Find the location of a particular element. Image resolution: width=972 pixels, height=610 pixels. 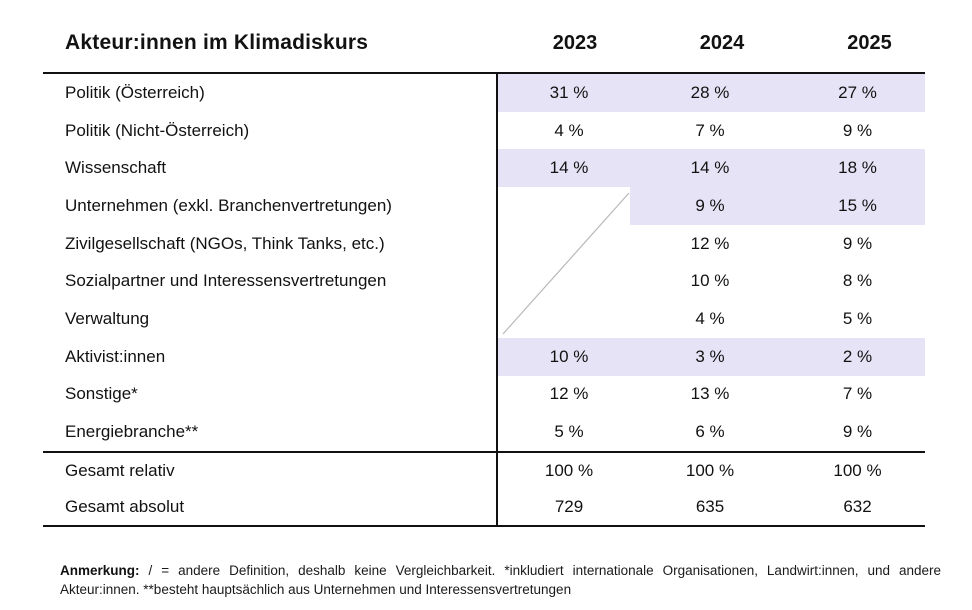

cell-2025: 2 % is located at coordinates (857, 356).